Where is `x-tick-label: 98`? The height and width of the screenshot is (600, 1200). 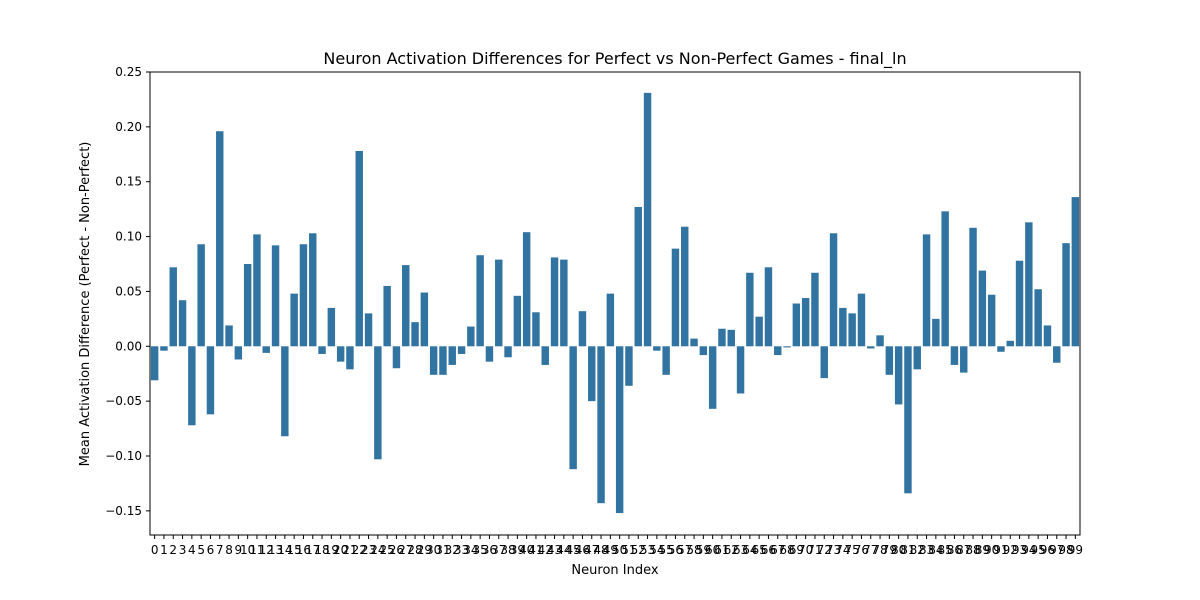 x-tick-label: 98 is located at coordinates (1065, 550).